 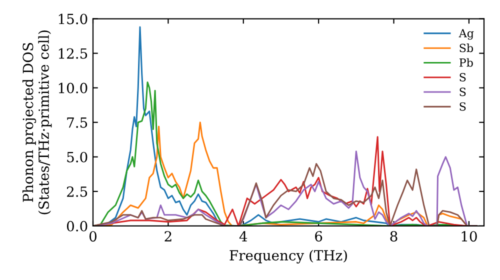 I want to click on x-axis-title: Frequency (THz), so click(x=288, y=257).